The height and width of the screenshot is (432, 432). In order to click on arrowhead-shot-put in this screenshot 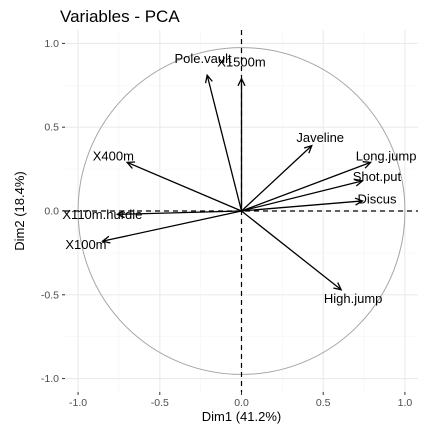, I will do `click(359, 182)`.